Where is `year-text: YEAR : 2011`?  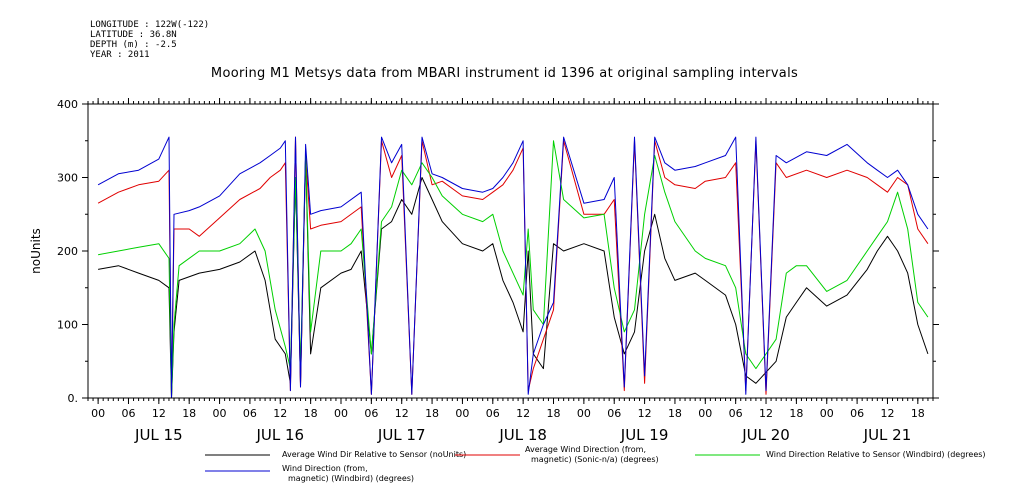
year-text: YEAR : 2011 is located at coordinates (120, 55).